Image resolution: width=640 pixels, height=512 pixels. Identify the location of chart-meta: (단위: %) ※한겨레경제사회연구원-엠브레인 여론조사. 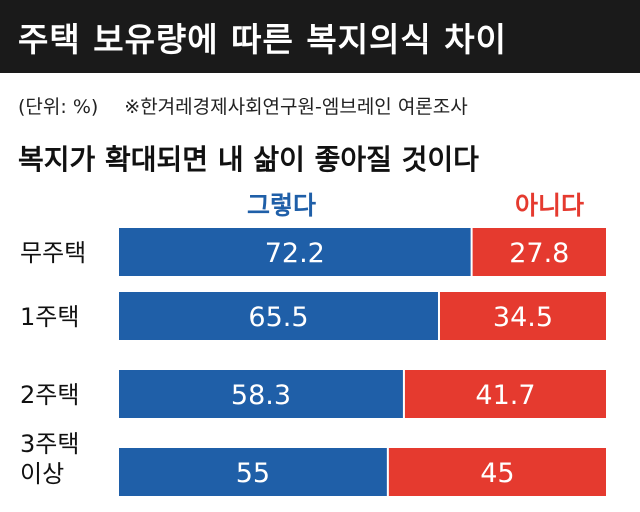
(243, 105).